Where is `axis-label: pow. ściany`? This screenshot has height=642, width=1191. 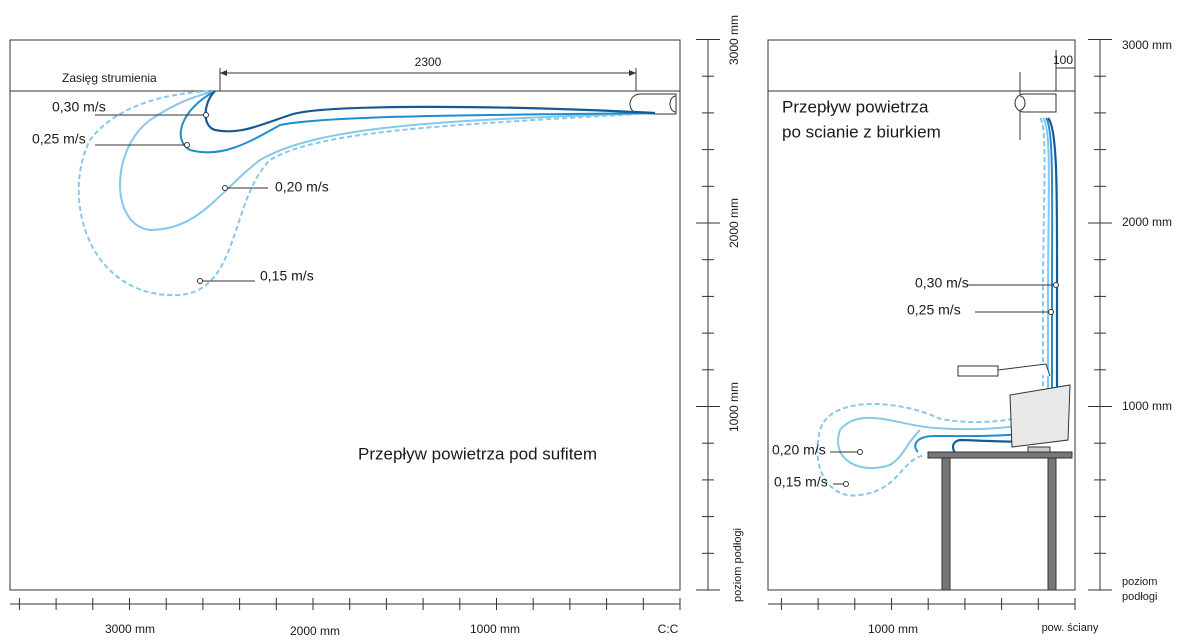
axis-label: pow. ściany is located at coordinates (1070, 628).